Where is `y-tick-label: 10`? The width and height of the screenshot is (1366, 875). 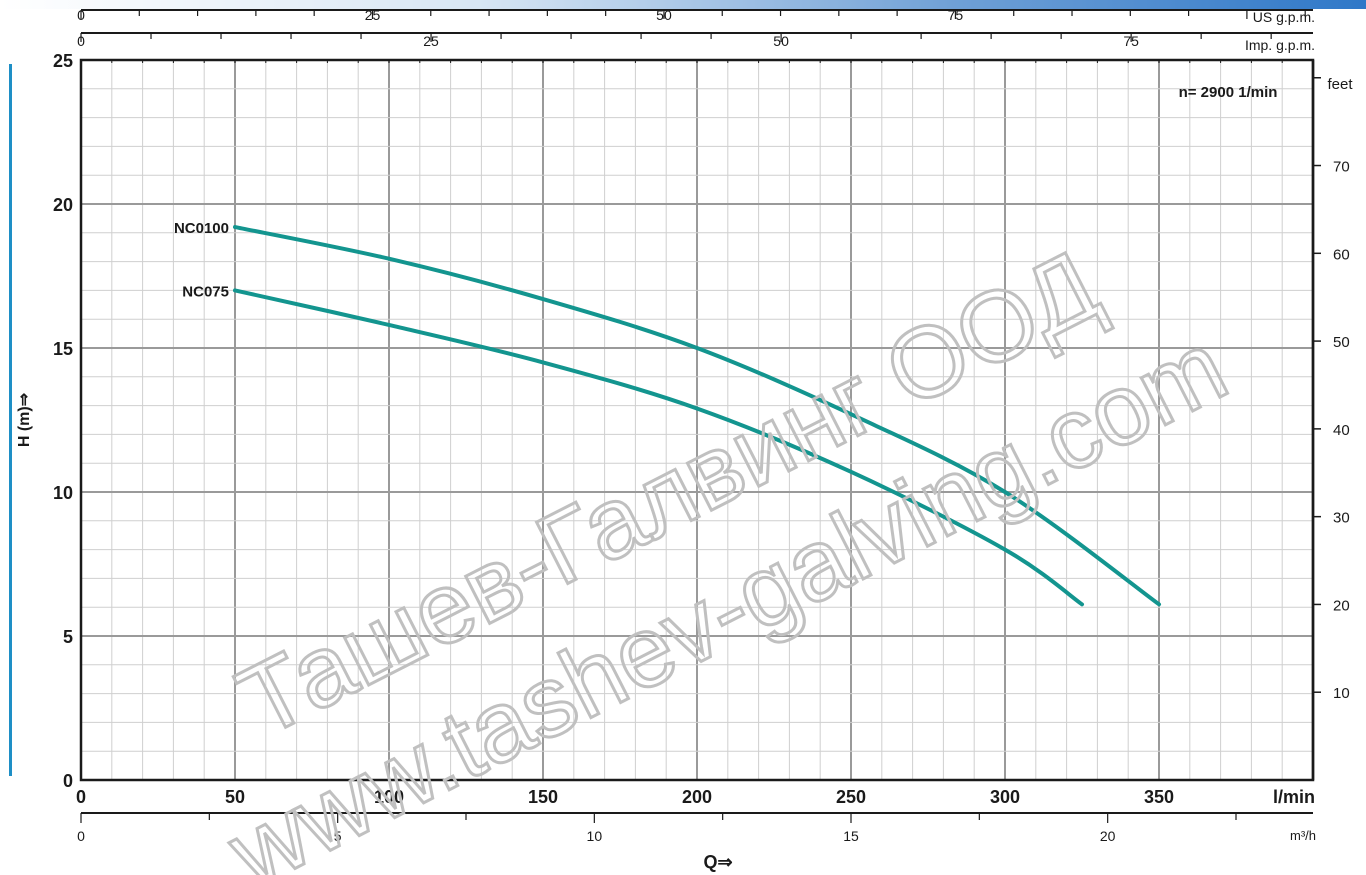
y-tick-label: 10 is located at coordinates (63, 493).